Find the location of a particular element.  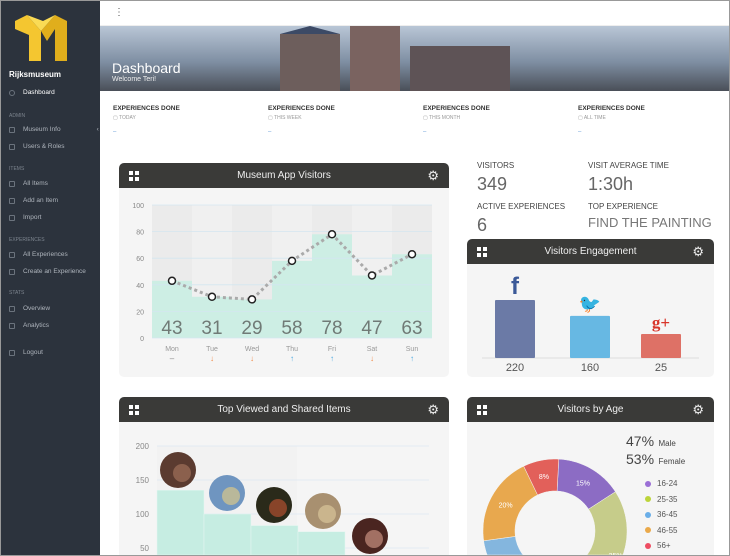

top-items-panel: Top Viewed and Shared Items ⚙ 50 100 150 200 is located at coordinates (284, 476).